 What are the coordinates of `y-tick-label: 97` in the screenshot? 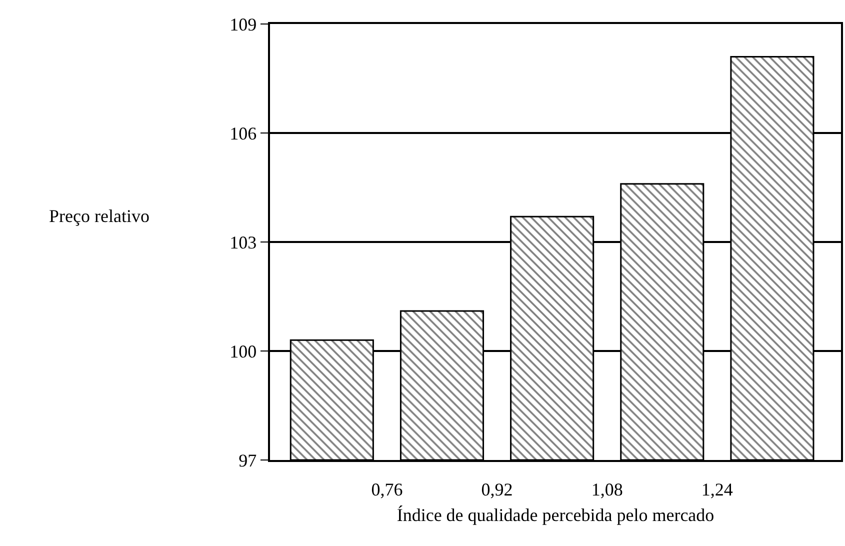 It's located at (247, 460).